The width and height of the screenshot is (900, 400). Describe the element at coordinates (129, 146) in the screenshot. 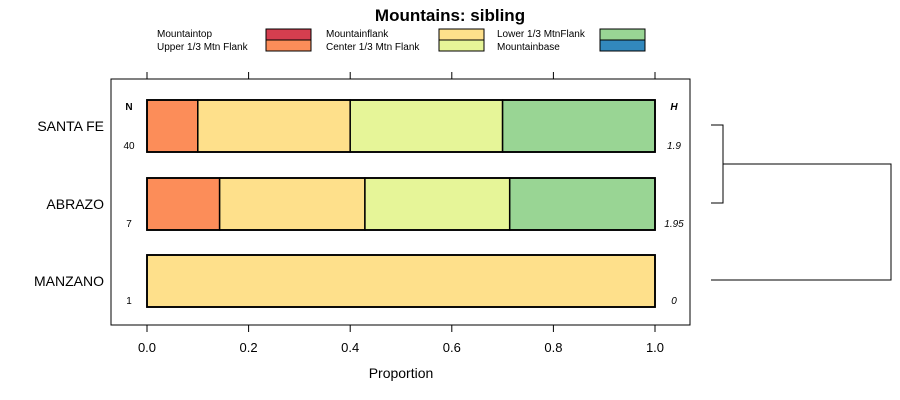

I see `n-value: 40` at that location.